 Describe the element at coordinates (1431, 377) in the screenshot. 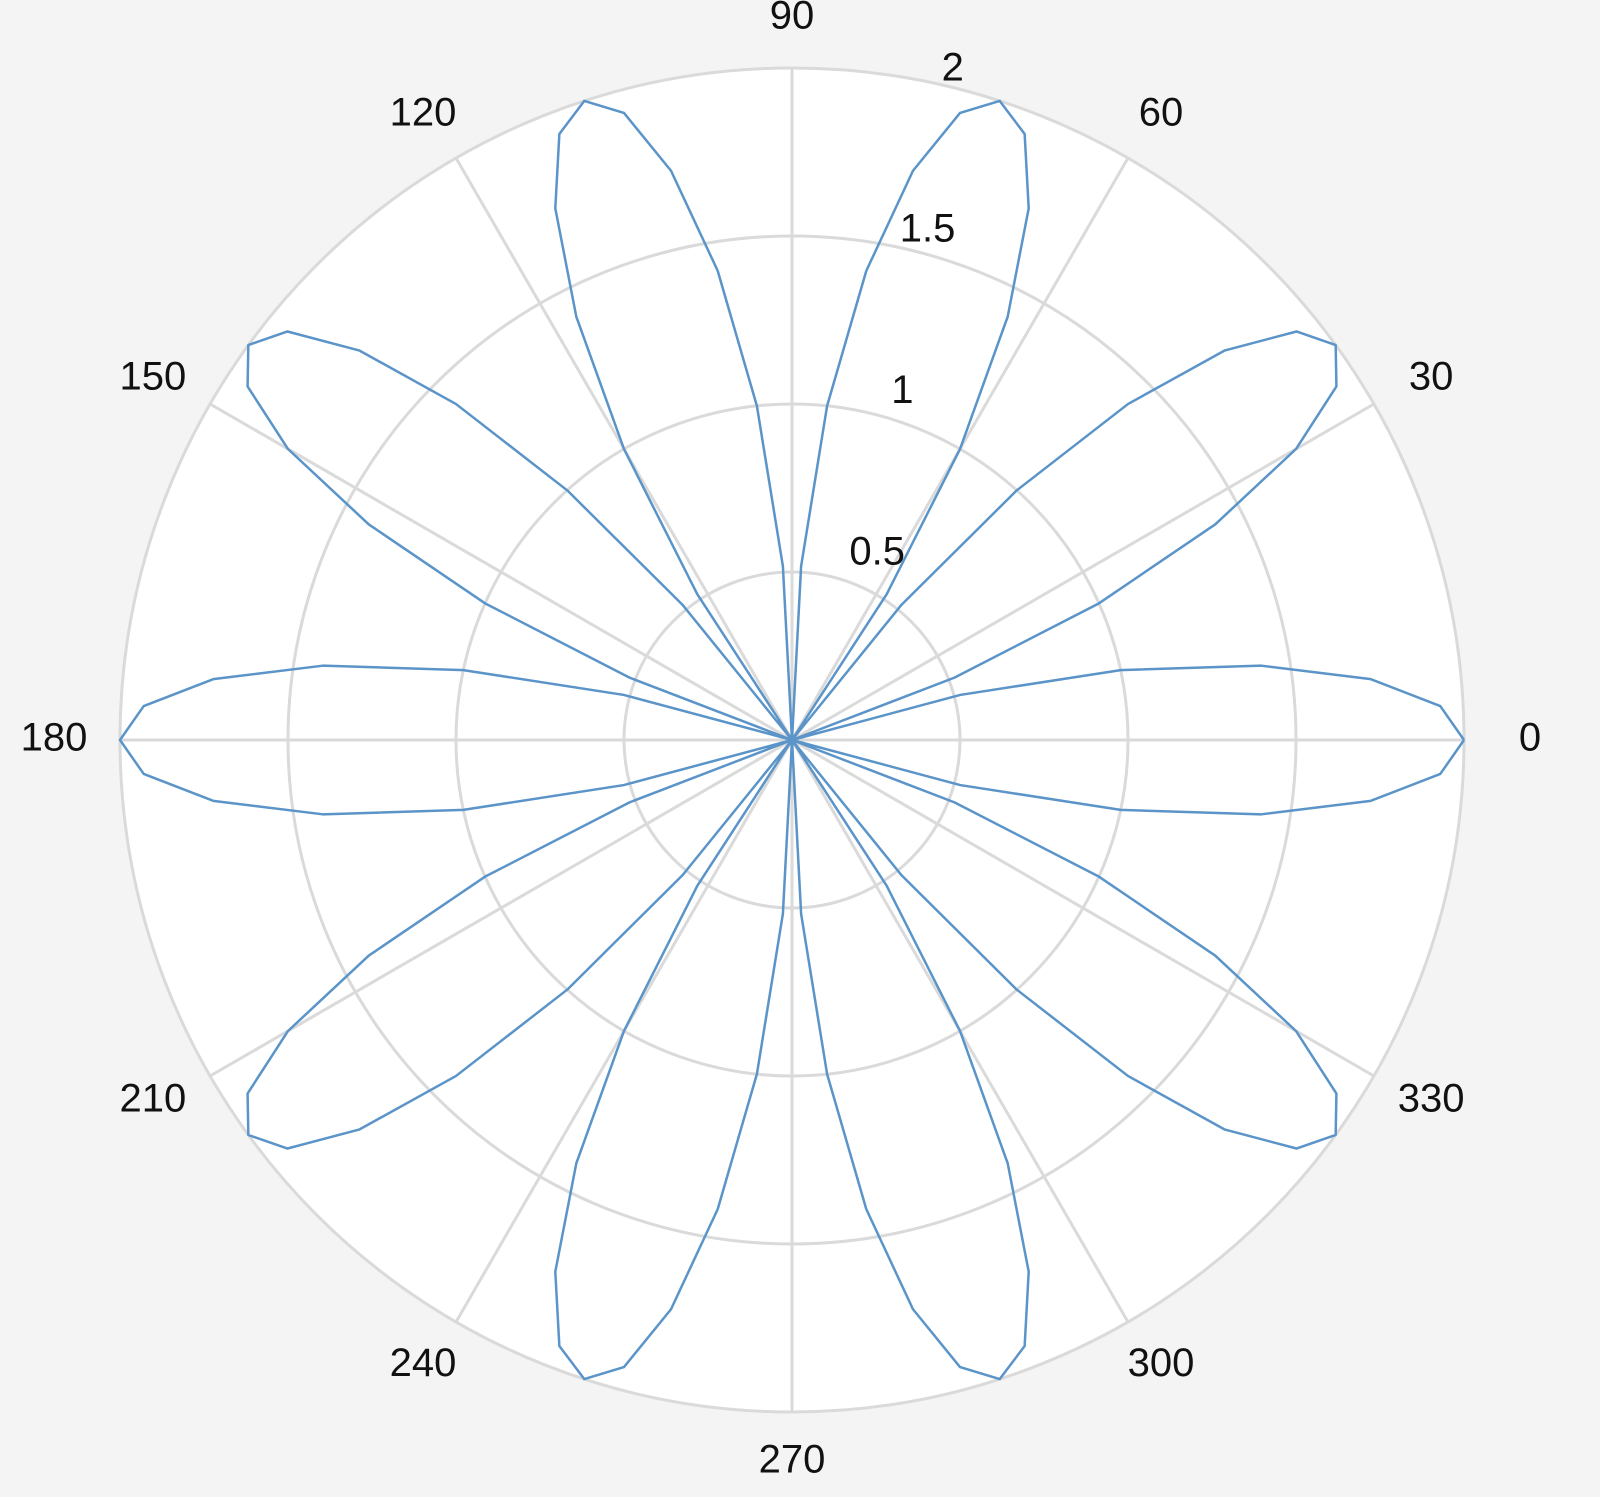

I see `theta-tick-label: 30` at that location.